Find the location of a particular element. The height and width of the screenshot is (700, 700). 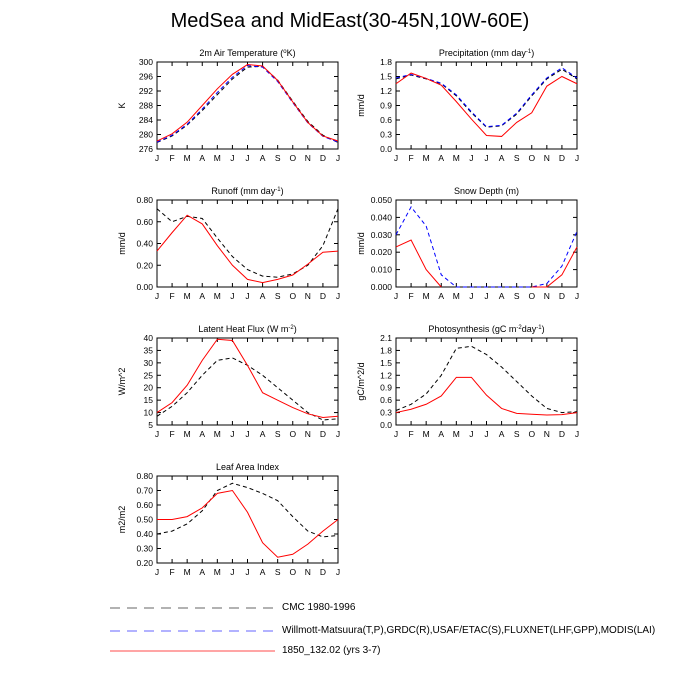

y-tick-label: 0.050 is located at coordinates (382, 200).